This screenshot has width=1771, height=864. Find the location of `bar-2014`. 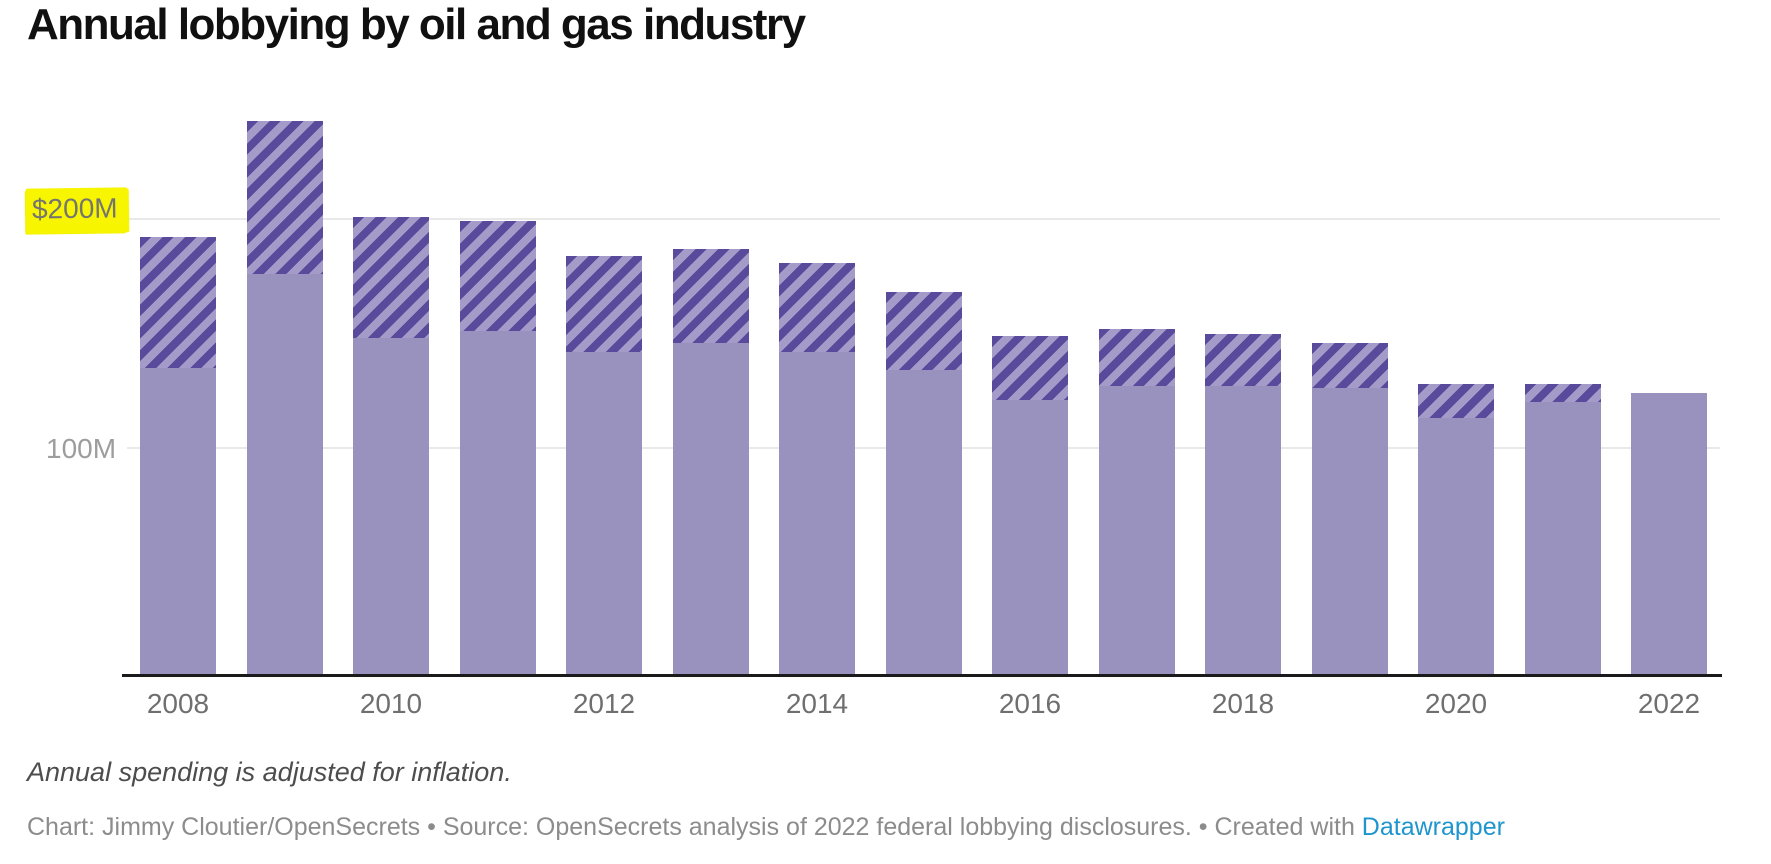

bar-2014 is located at coordinates (817, 469).